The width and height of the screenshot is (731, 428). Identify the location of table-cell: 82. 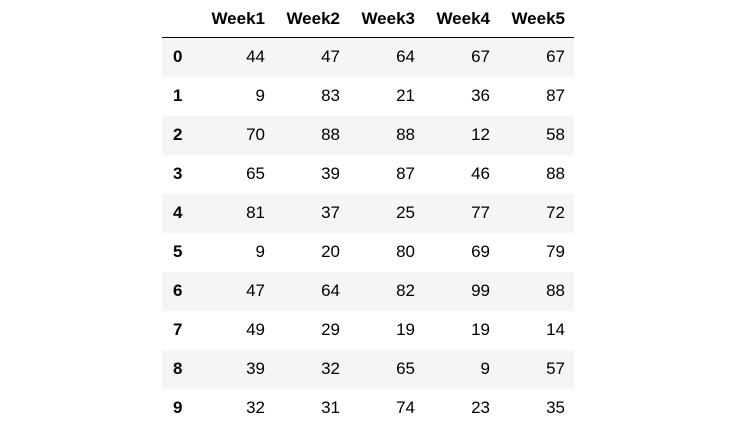
(405, 290).